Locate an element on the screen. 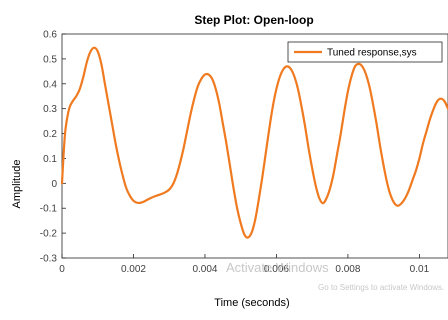 The width and height of the screenshot is (448, 320). x-tick-label: 0.002 is located at coordinates (133, 269).